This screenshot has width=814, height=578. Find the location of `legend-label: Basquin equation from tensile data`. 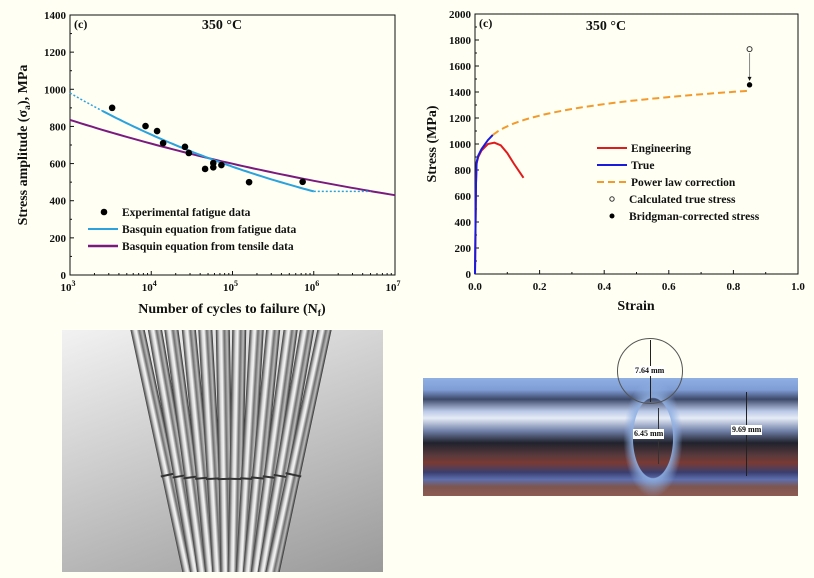

legend-label: Basquin equation from tensile data is located at coordinates (208, 247).